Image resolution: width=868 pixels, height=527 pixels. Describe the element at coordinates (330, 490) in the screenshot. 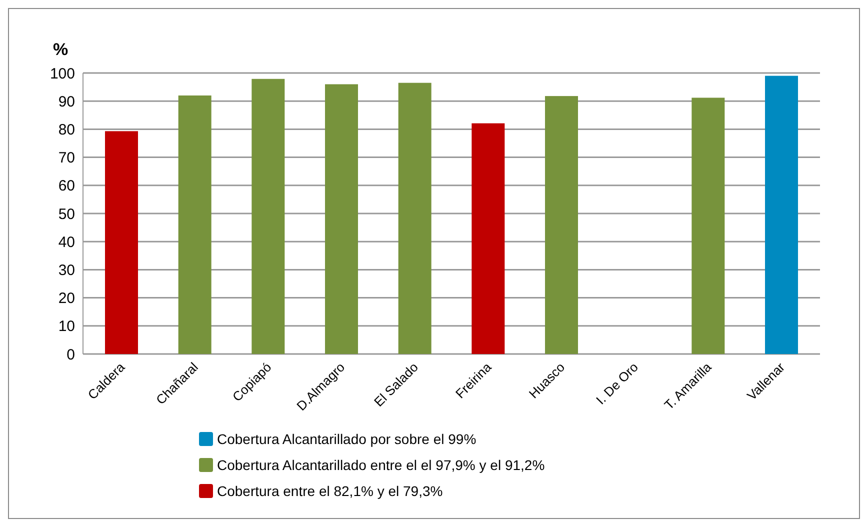

I see `legend-label: Cobertura entre el 82,1% y el 79,3%` at that location.